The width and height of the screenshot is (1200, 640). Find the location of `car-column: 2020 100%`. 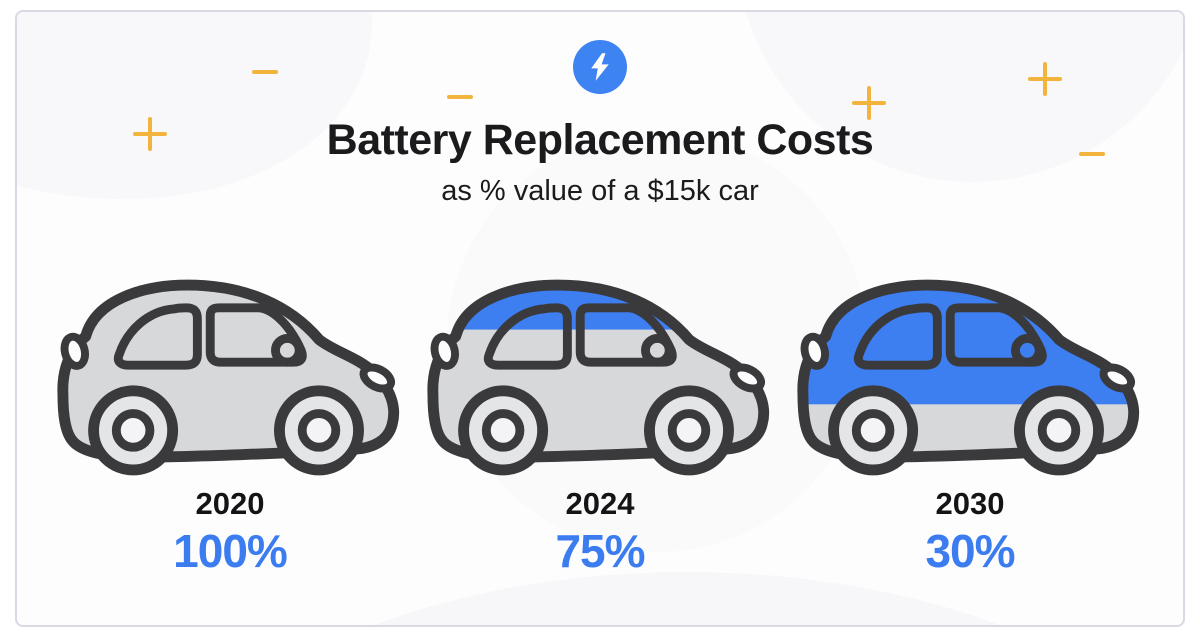

car-column: 2020 100% is located at coordinates (230, 428).